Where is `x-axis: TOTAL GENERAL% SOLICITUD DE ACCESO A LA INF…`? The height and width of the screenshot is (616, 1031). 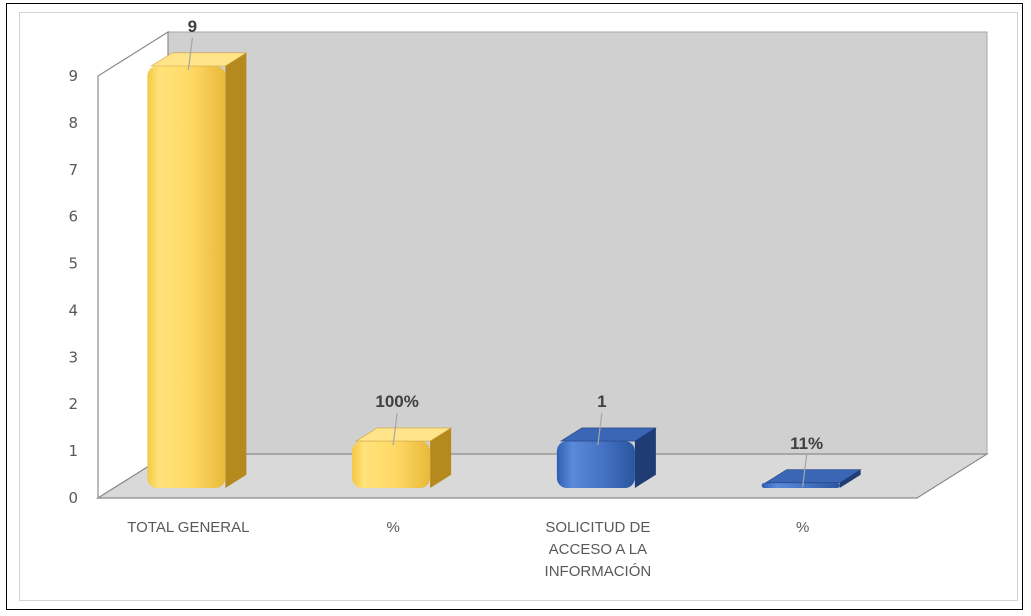
x-axis: TOTAL GENERAL% SOLICITUD DE ACCESO A LA INF… is located at coordinates (468, 549).